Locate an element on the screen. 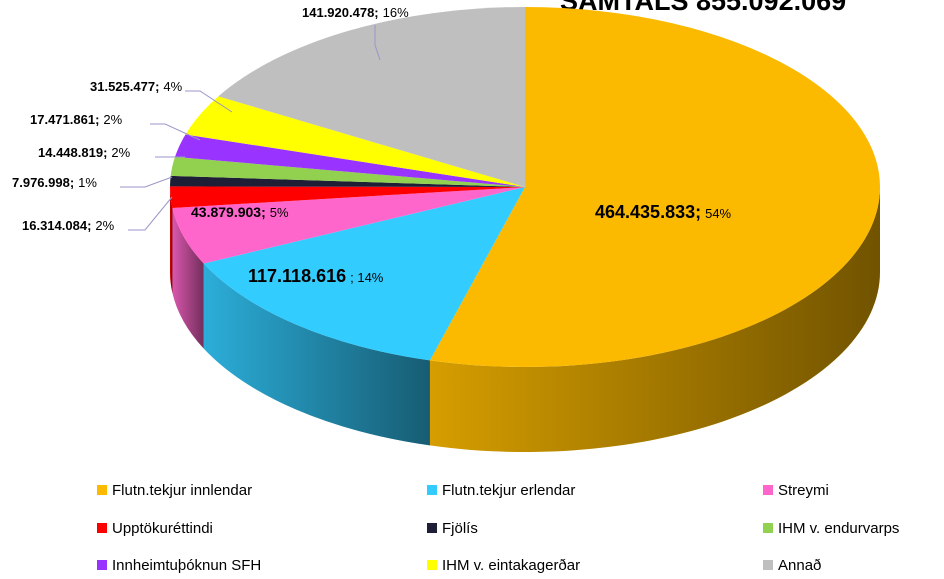 This screenshot has height=579, width=944. value-label: 31.525.477; is located at coordinates (124, 86).